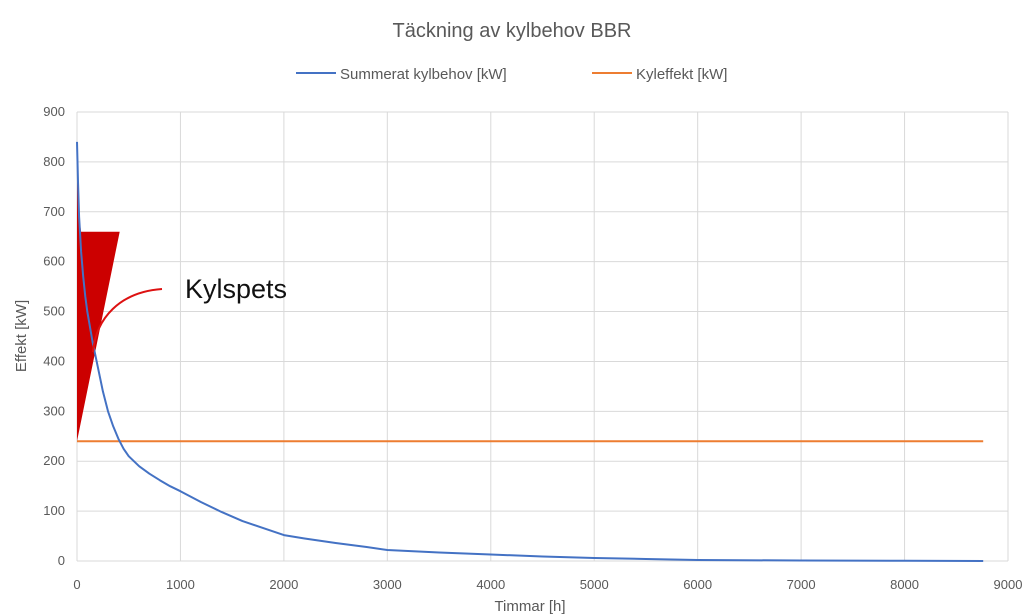 The width and height of the screenshot is (1026, 614). Describe the element at coordinates (387, 584) in the screenshot. I see `x-tick-label-3: 3000` at that location.